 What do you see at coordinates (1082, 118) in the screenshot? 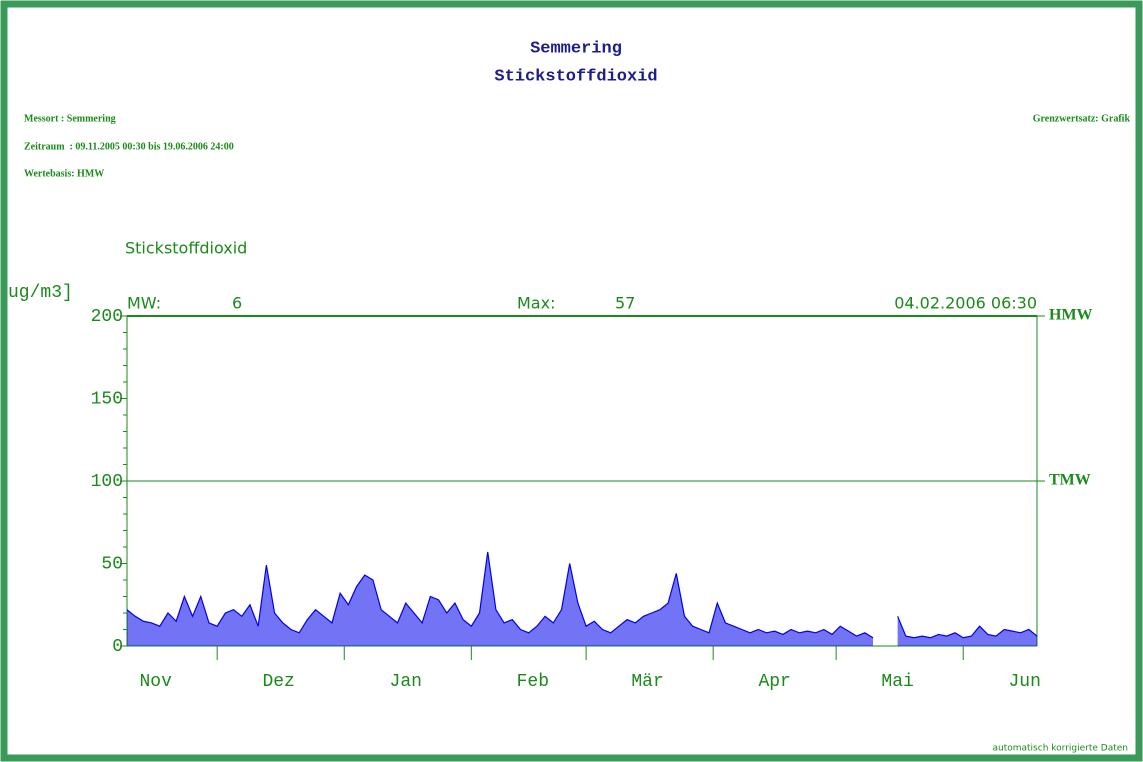
I see `grenzwertsatz: Grenzwertsatz: Grafik` at bounding box center [1082, 118].